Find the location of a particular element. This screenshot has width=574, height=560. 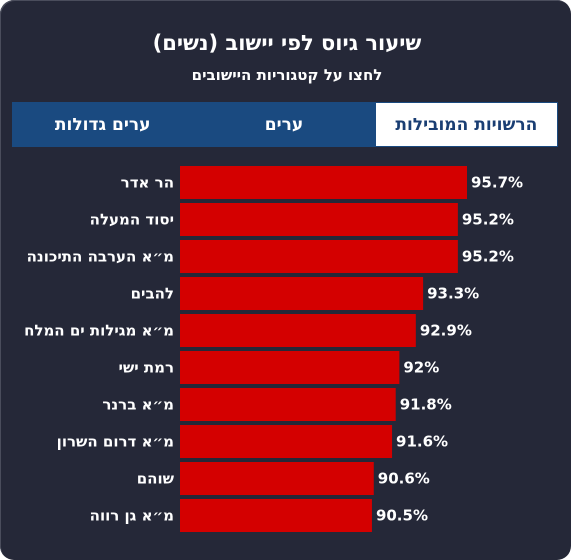

tab-leading-authorities: הרשויות המובילות is located at coordinates (466, 124).